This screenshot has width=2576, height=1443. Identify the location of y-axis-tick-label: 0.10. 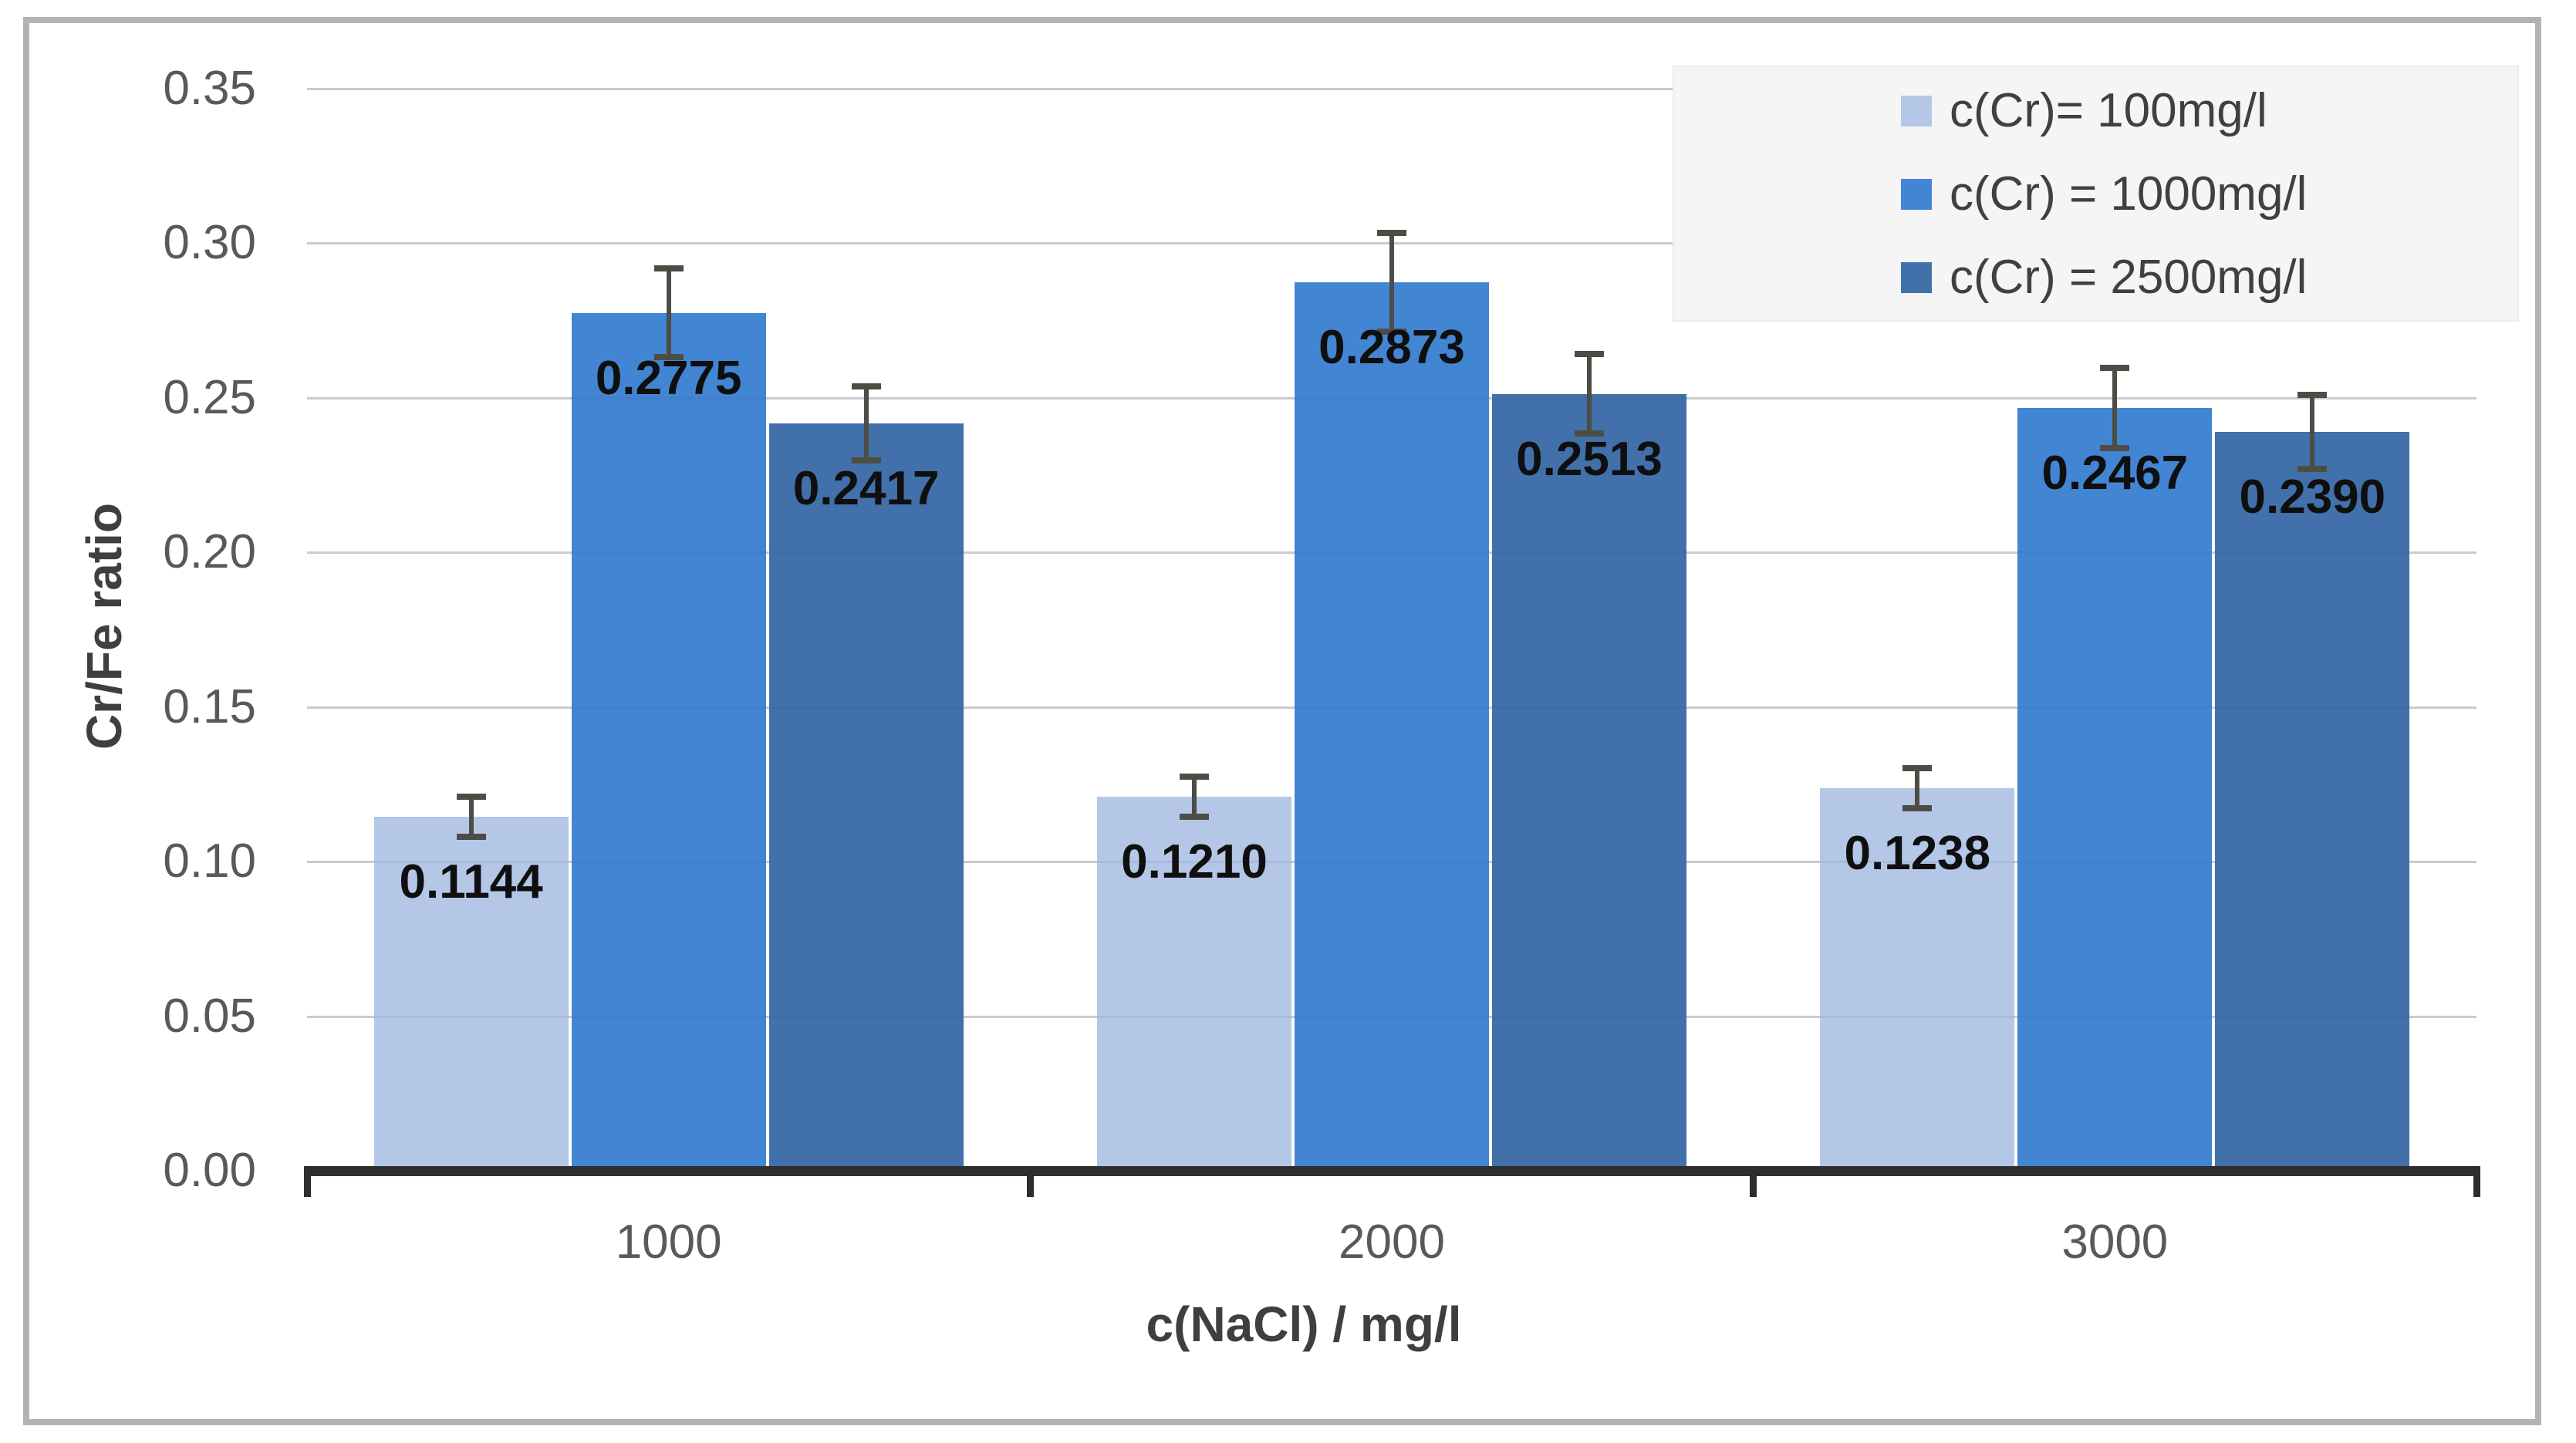
(210, 861).